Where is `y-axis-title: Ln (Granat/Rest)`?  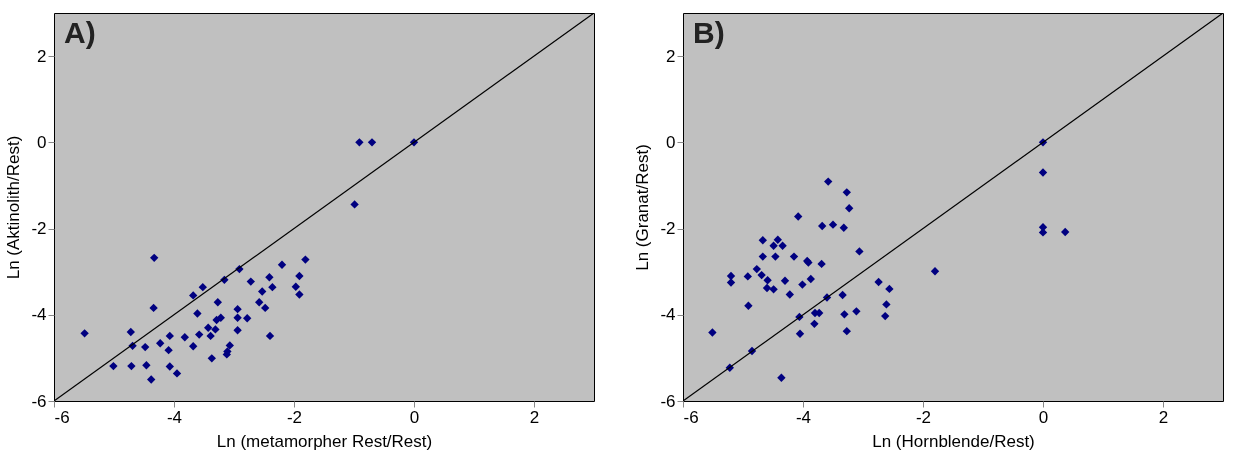 y-axis-title: Ln (Granat/Rest) is located at coordinates (643, 207).